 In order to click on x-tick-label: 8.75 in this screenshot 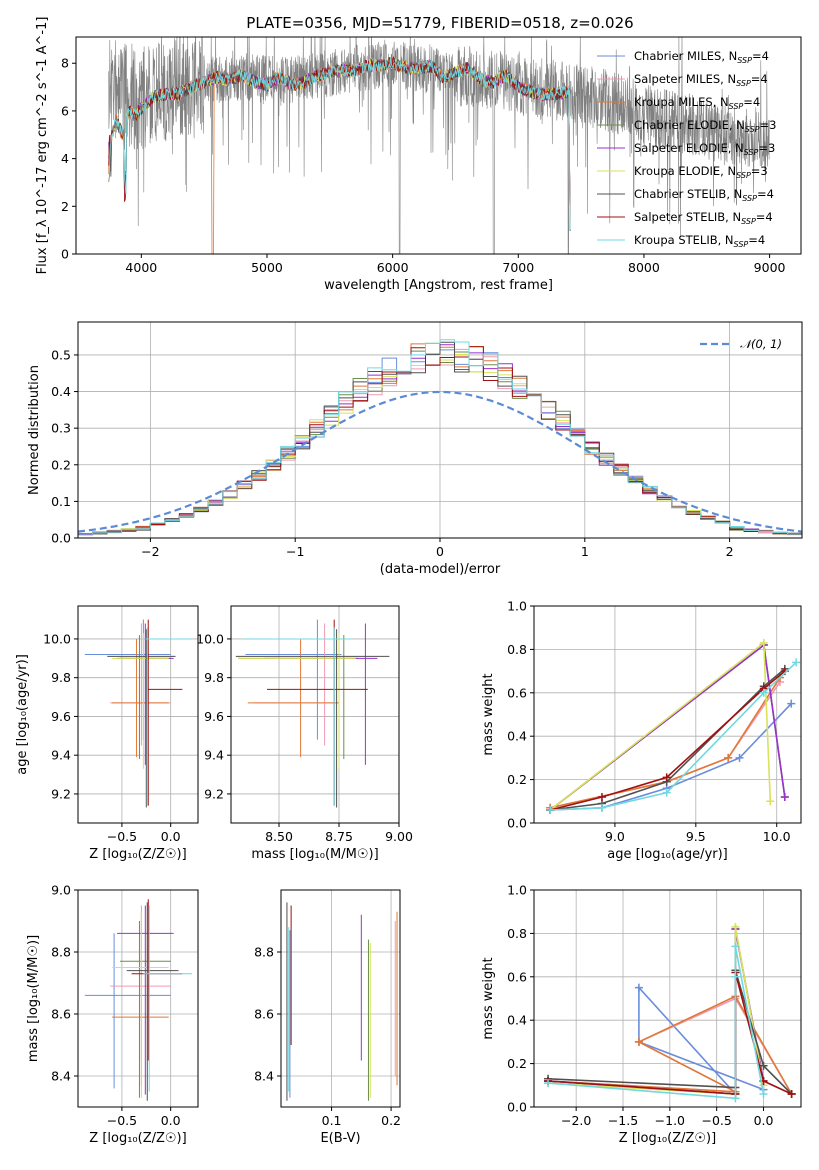, I will do `click(339, 836)`.